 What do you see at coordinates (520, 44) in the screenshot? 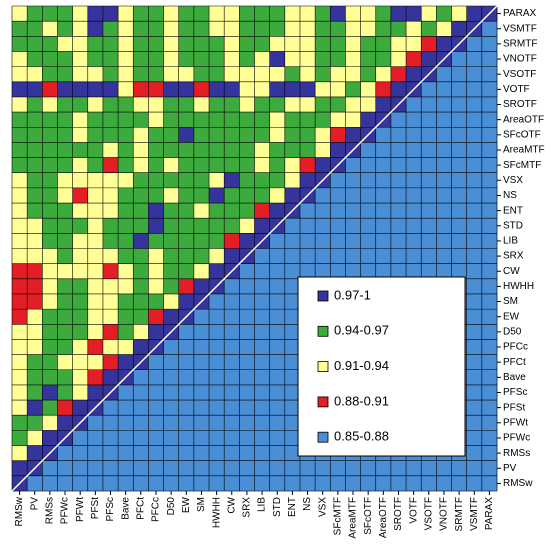
I see `y-tick-label: SRMTF` at bounding box center [520, 44].